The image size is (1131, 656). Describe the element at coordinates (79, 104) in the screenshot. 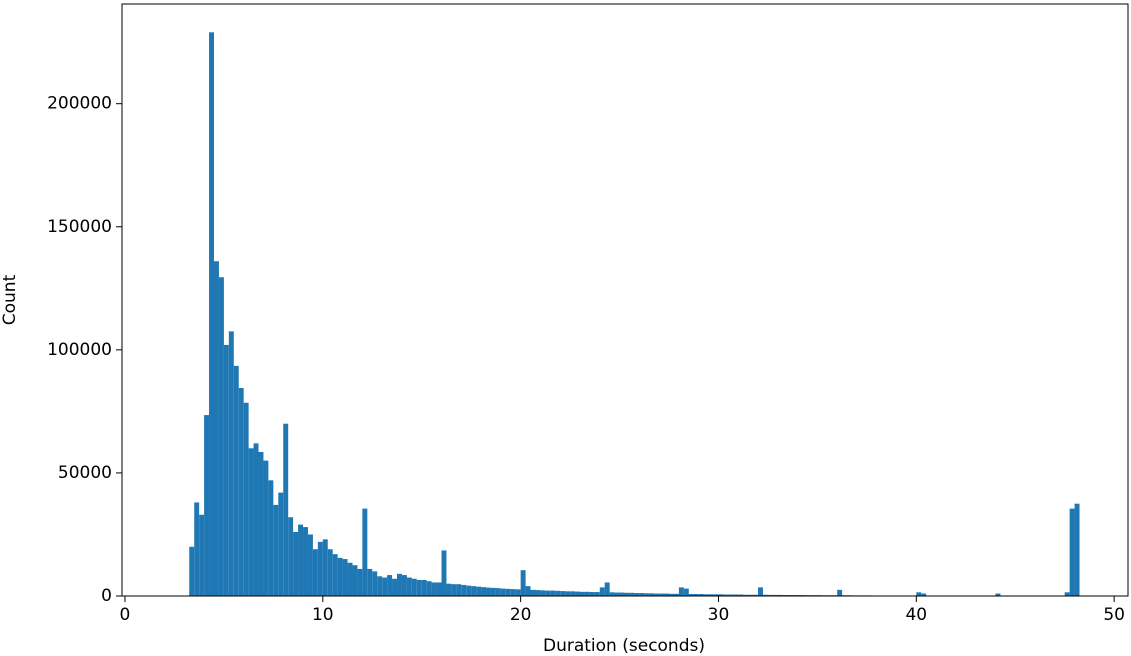

I see `y-tick-label: 200000` at that location.